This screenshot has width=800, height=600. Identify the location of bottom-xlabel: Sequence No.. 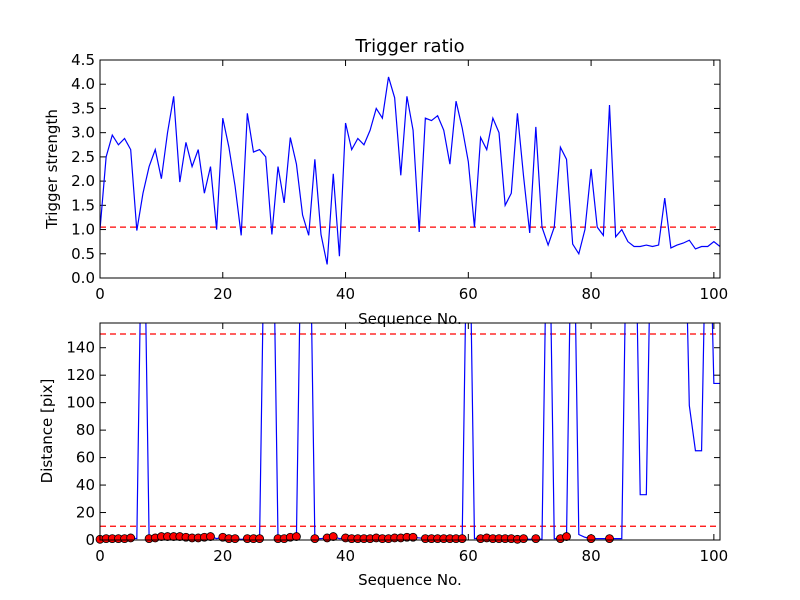
(410, 580).